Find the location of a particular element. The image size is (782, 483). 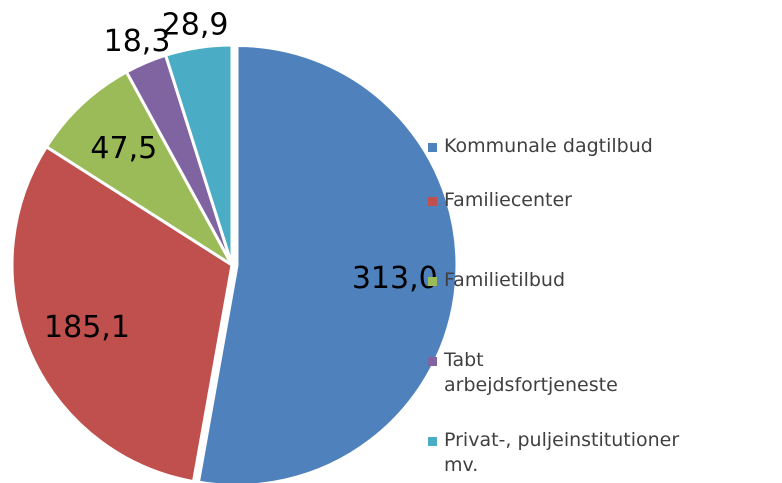

legend-label: Tabt arbejdsfortjeneste is located at coordinates (531, 372).